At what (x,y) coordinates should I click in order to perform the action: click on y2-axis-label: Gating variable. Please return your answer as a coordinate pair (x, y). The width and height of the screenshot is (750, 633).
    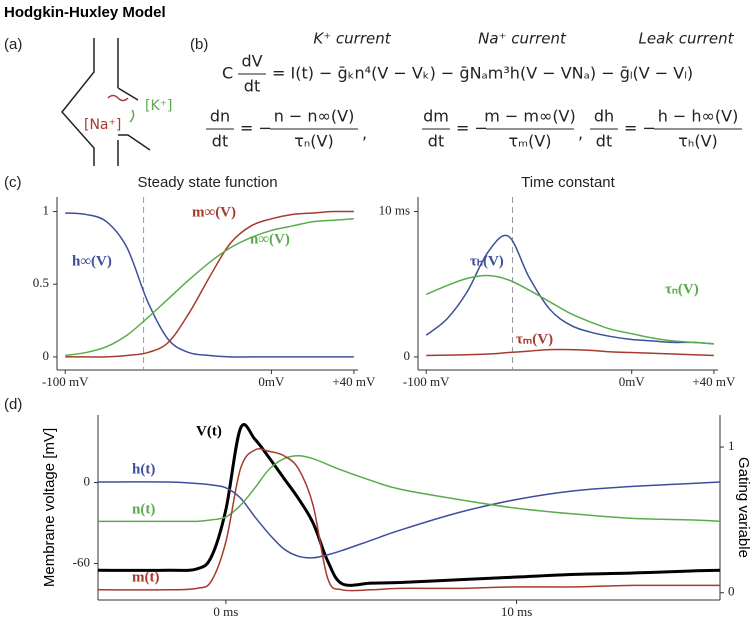
    Looking at the image, I should click on (742, 507).